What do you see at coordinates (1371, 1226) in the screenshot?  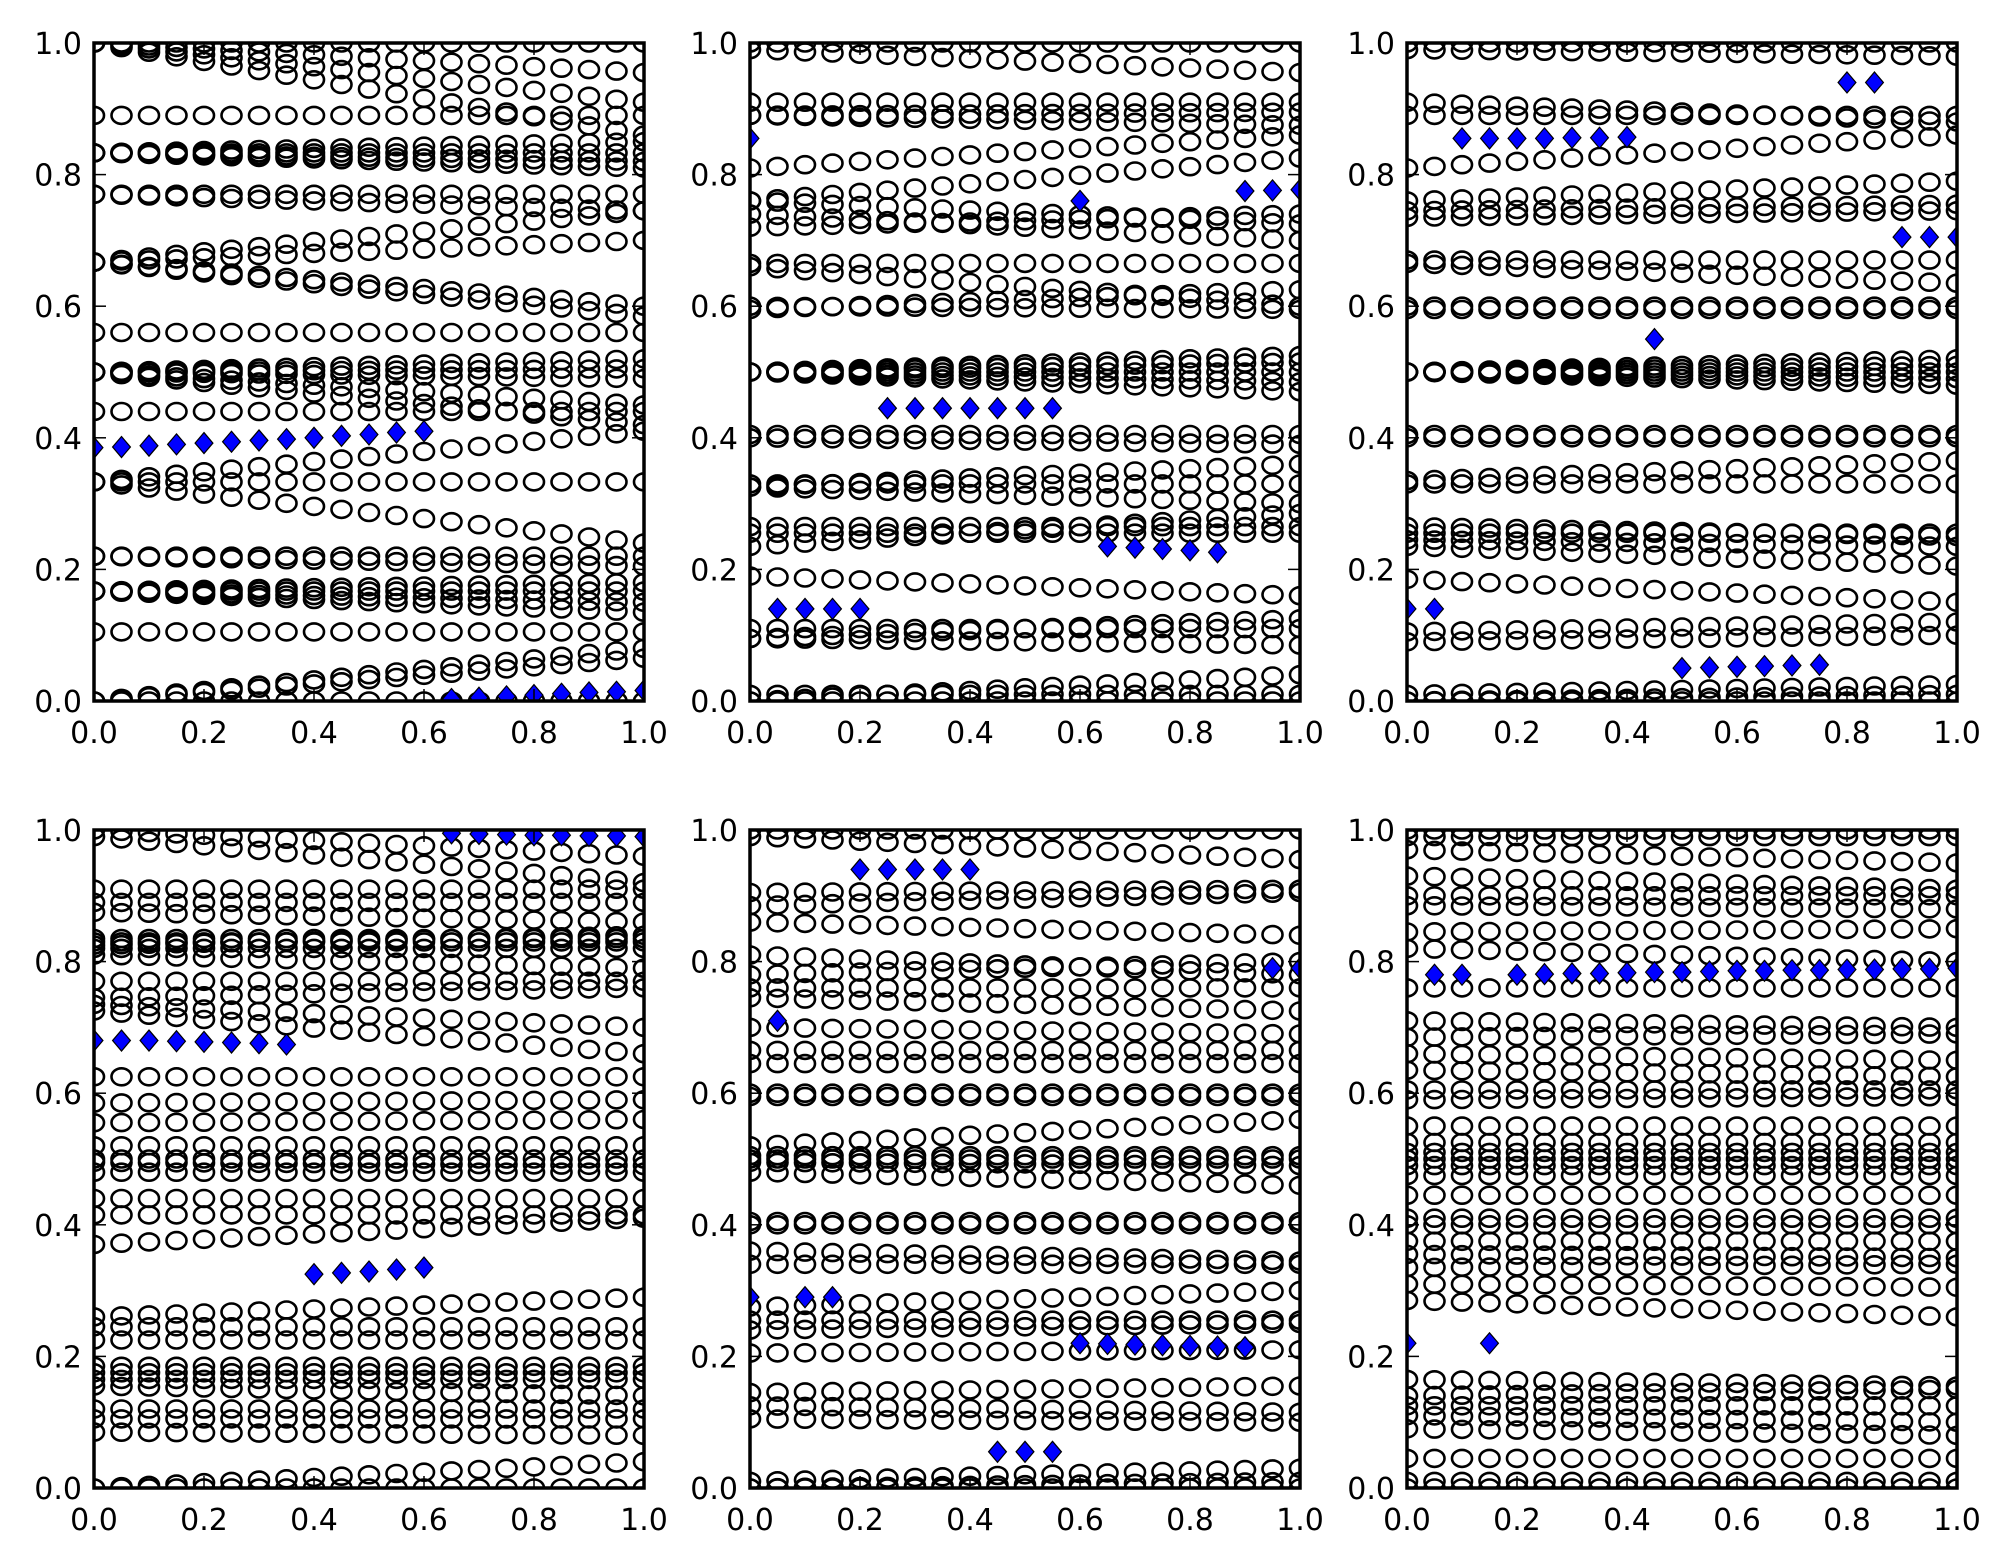 I see `y-tick-label: 0.4` at bounding box center [1371, 1226].